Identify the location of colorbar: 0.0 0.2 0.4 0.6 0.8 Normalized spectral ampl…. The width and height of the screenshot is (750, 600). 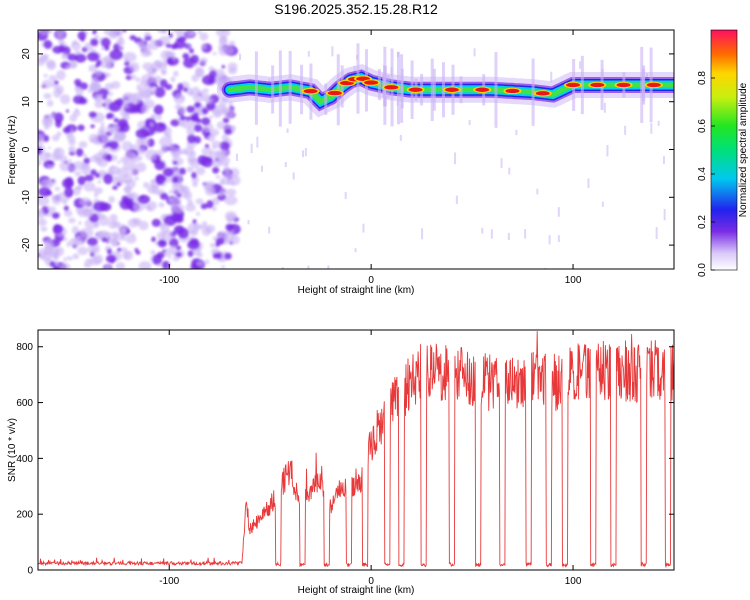
(723, 153).